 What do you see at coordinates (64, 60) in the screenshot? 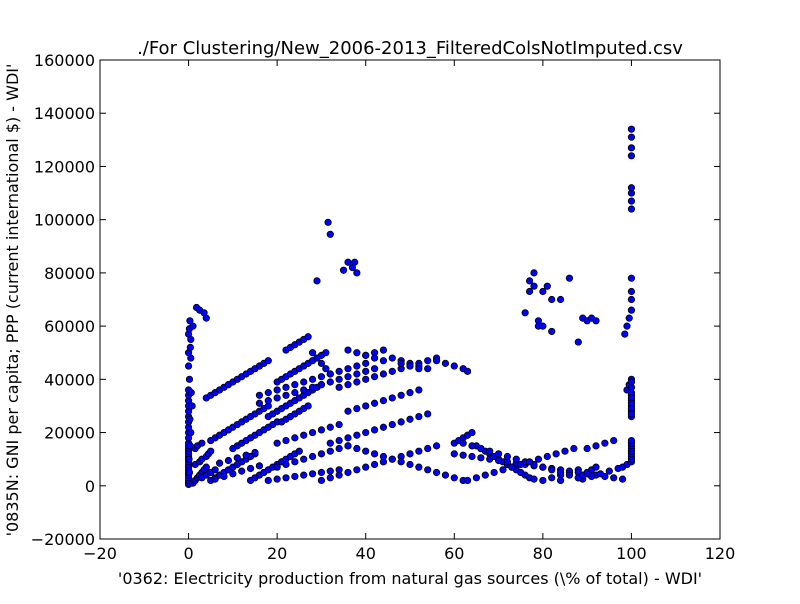
I see `y-tick-label: 160000` at bounding box center [64, 60].